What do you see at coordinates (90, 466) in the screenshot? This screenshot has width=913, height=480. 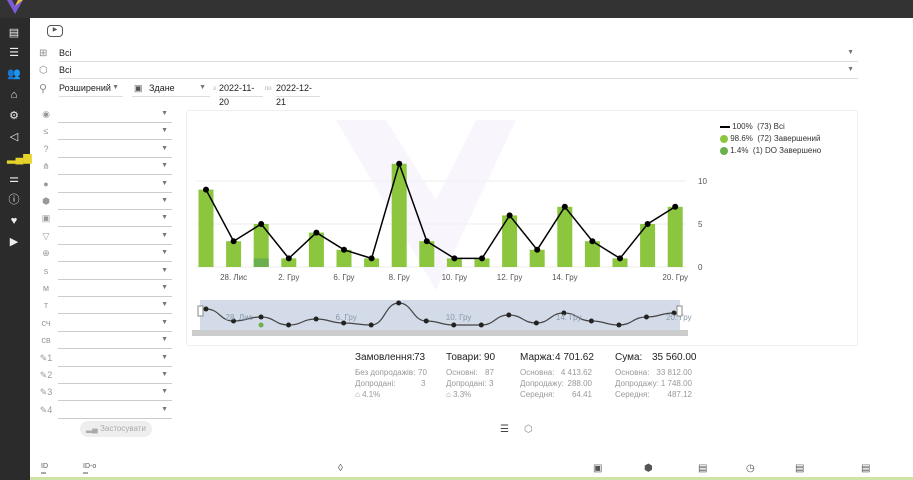 I see `id-o-label: ID-o` at bounding box center [90, 466].